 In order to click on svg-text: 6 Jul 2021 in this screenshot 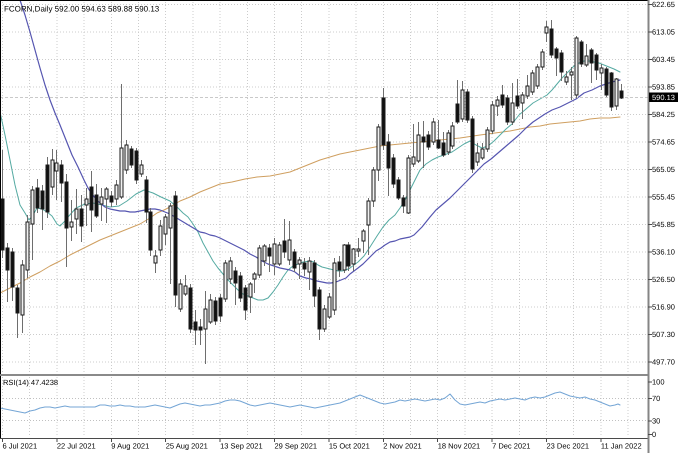, I will do `click(20, 446)`.